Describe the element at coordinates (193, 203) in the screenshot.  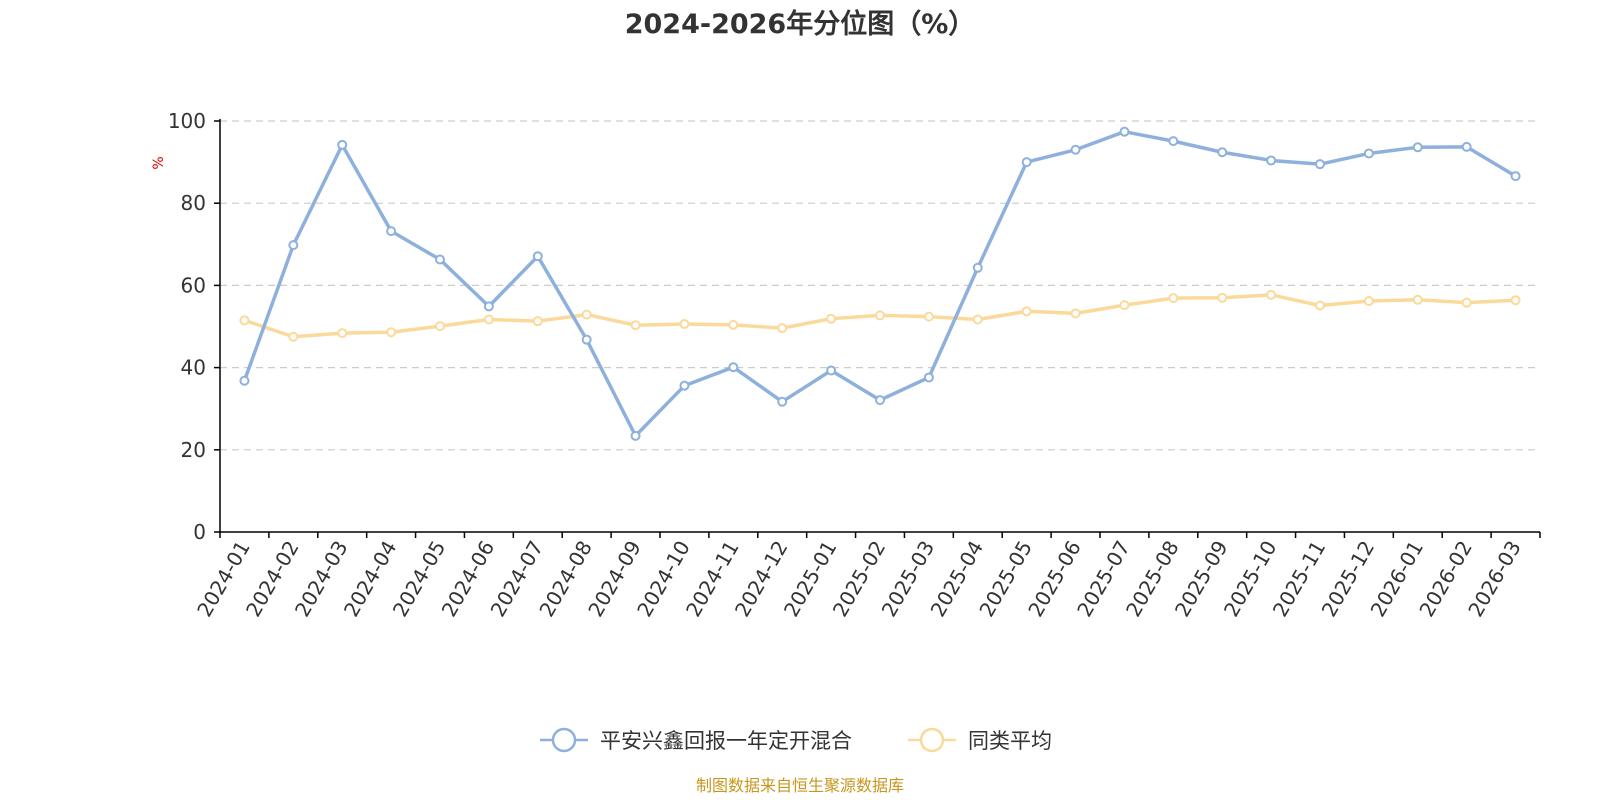
I see `y-tick-label-80: 80` at that location.